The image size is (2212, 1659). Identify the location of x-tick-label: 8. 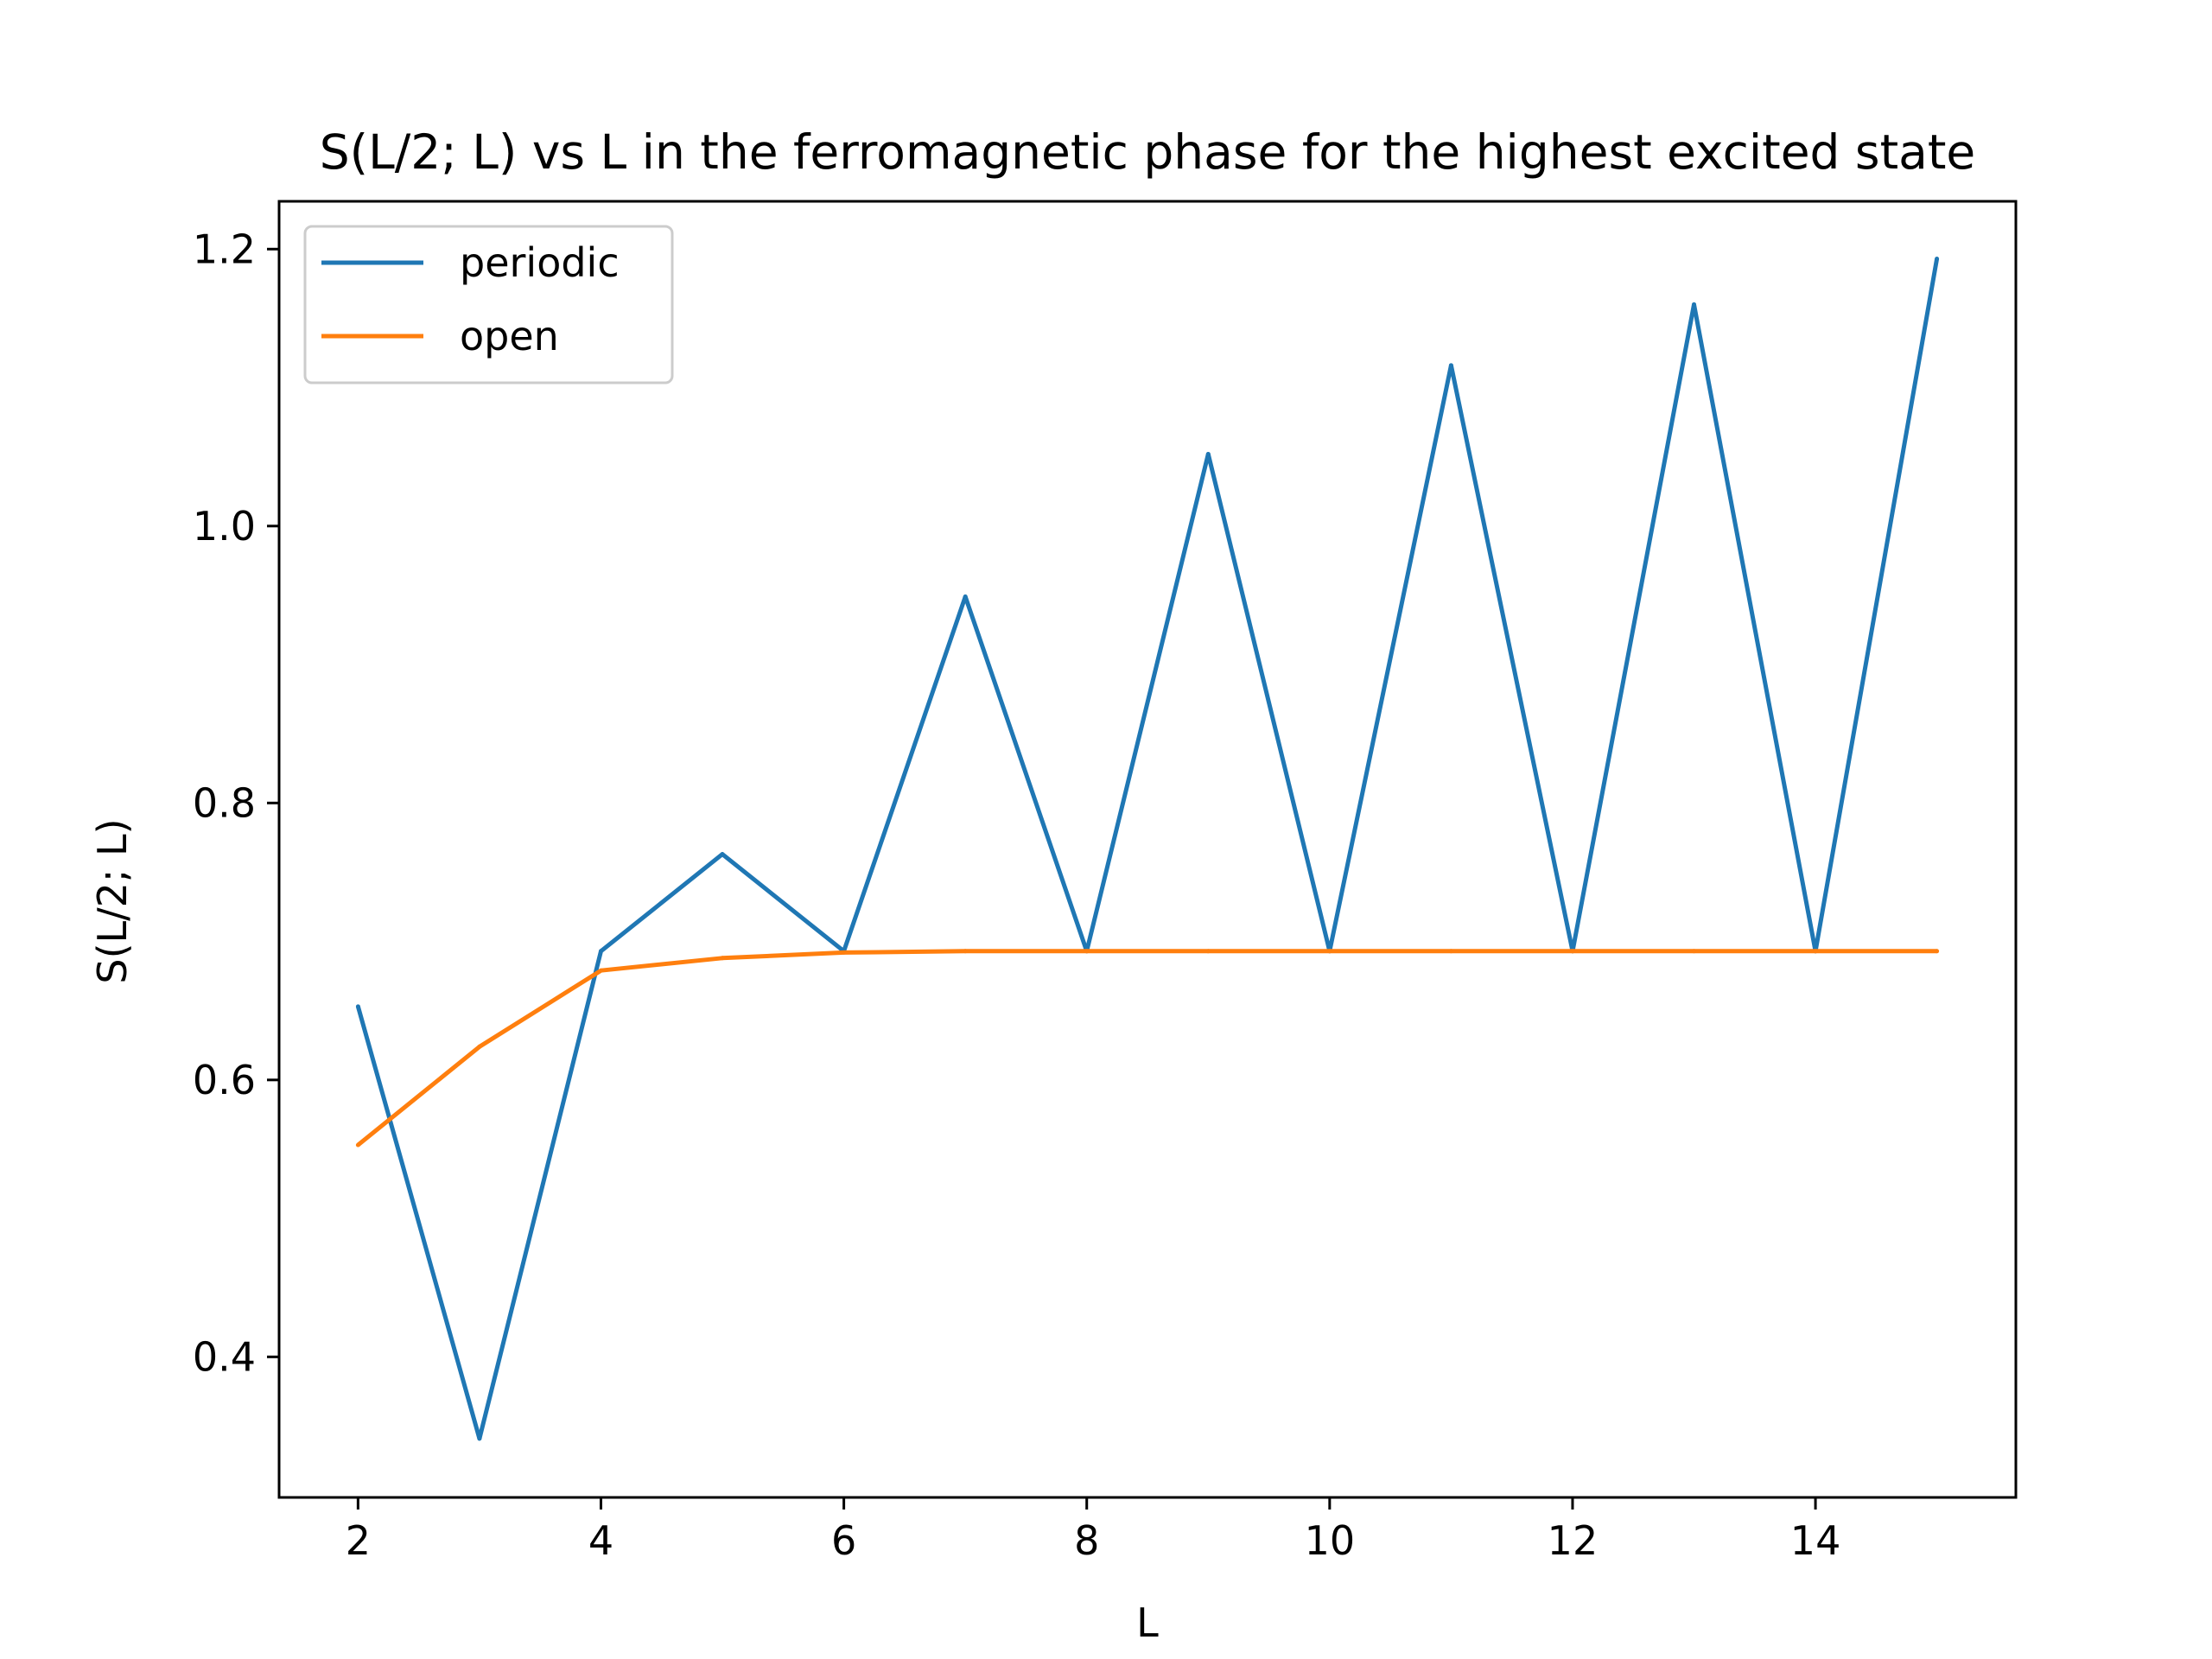
(1086, 1540).